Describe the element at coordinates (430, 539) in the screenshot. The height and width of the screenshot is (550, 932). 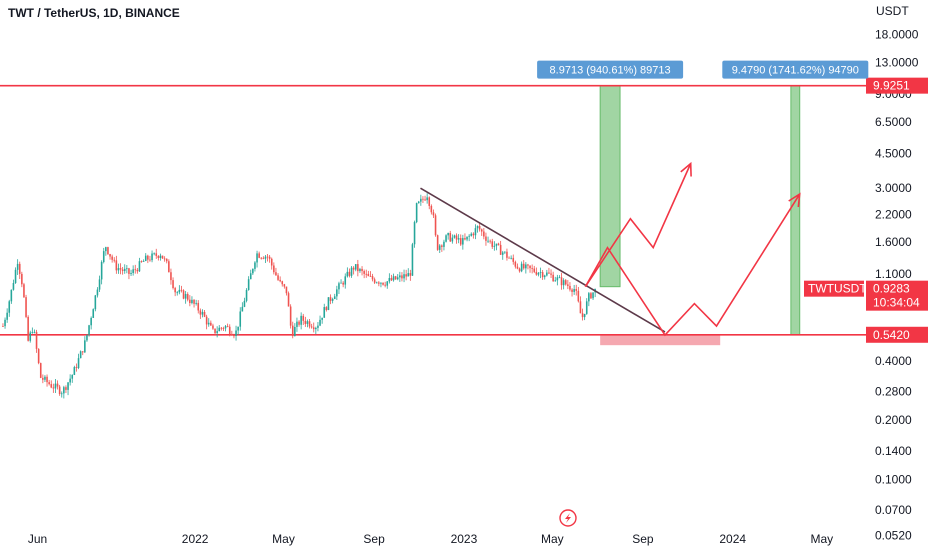
I see `time-axis: Jun 2022 May Sep 2023 May Sep 2024 May` at that location.